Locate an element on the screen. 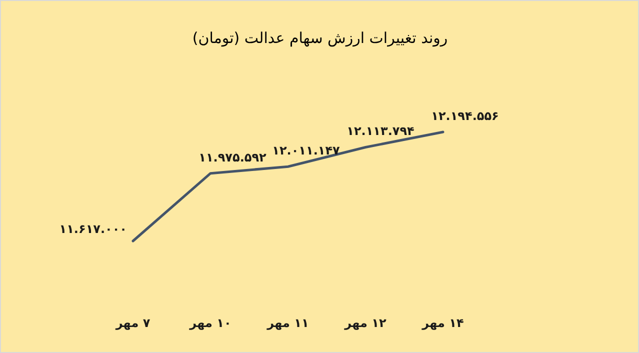 Image resolution: width=639 pixels, height=353 pixels. data-label: ۱۱.۶۱۷.۰۰۰ is located at coordinates (93, 229).